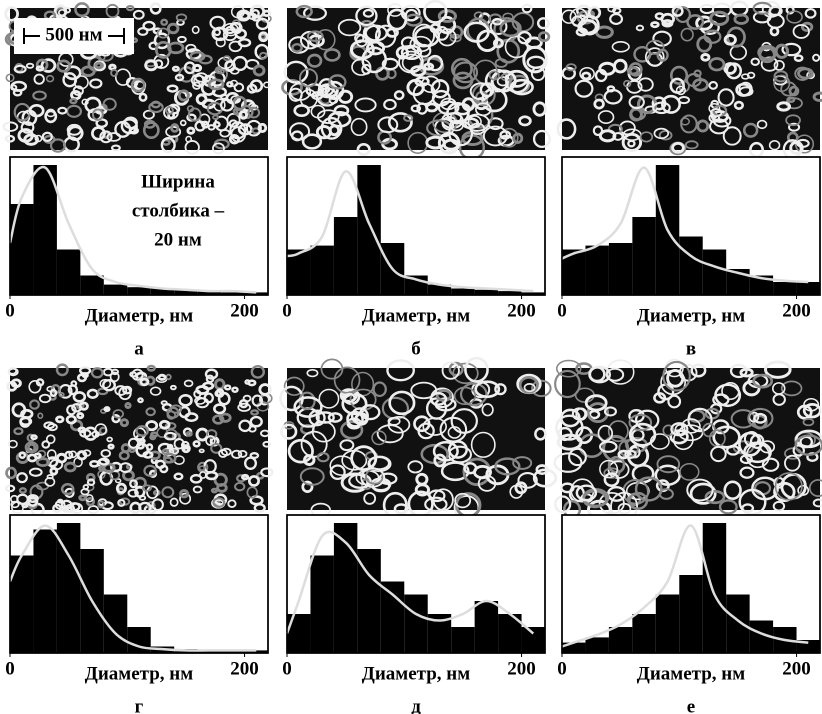 The height and width of the screenshot is (714, 822). Describe the element at coordinates (521, 668) in the screenshot. I see `x-tick-label: 200` at that location.